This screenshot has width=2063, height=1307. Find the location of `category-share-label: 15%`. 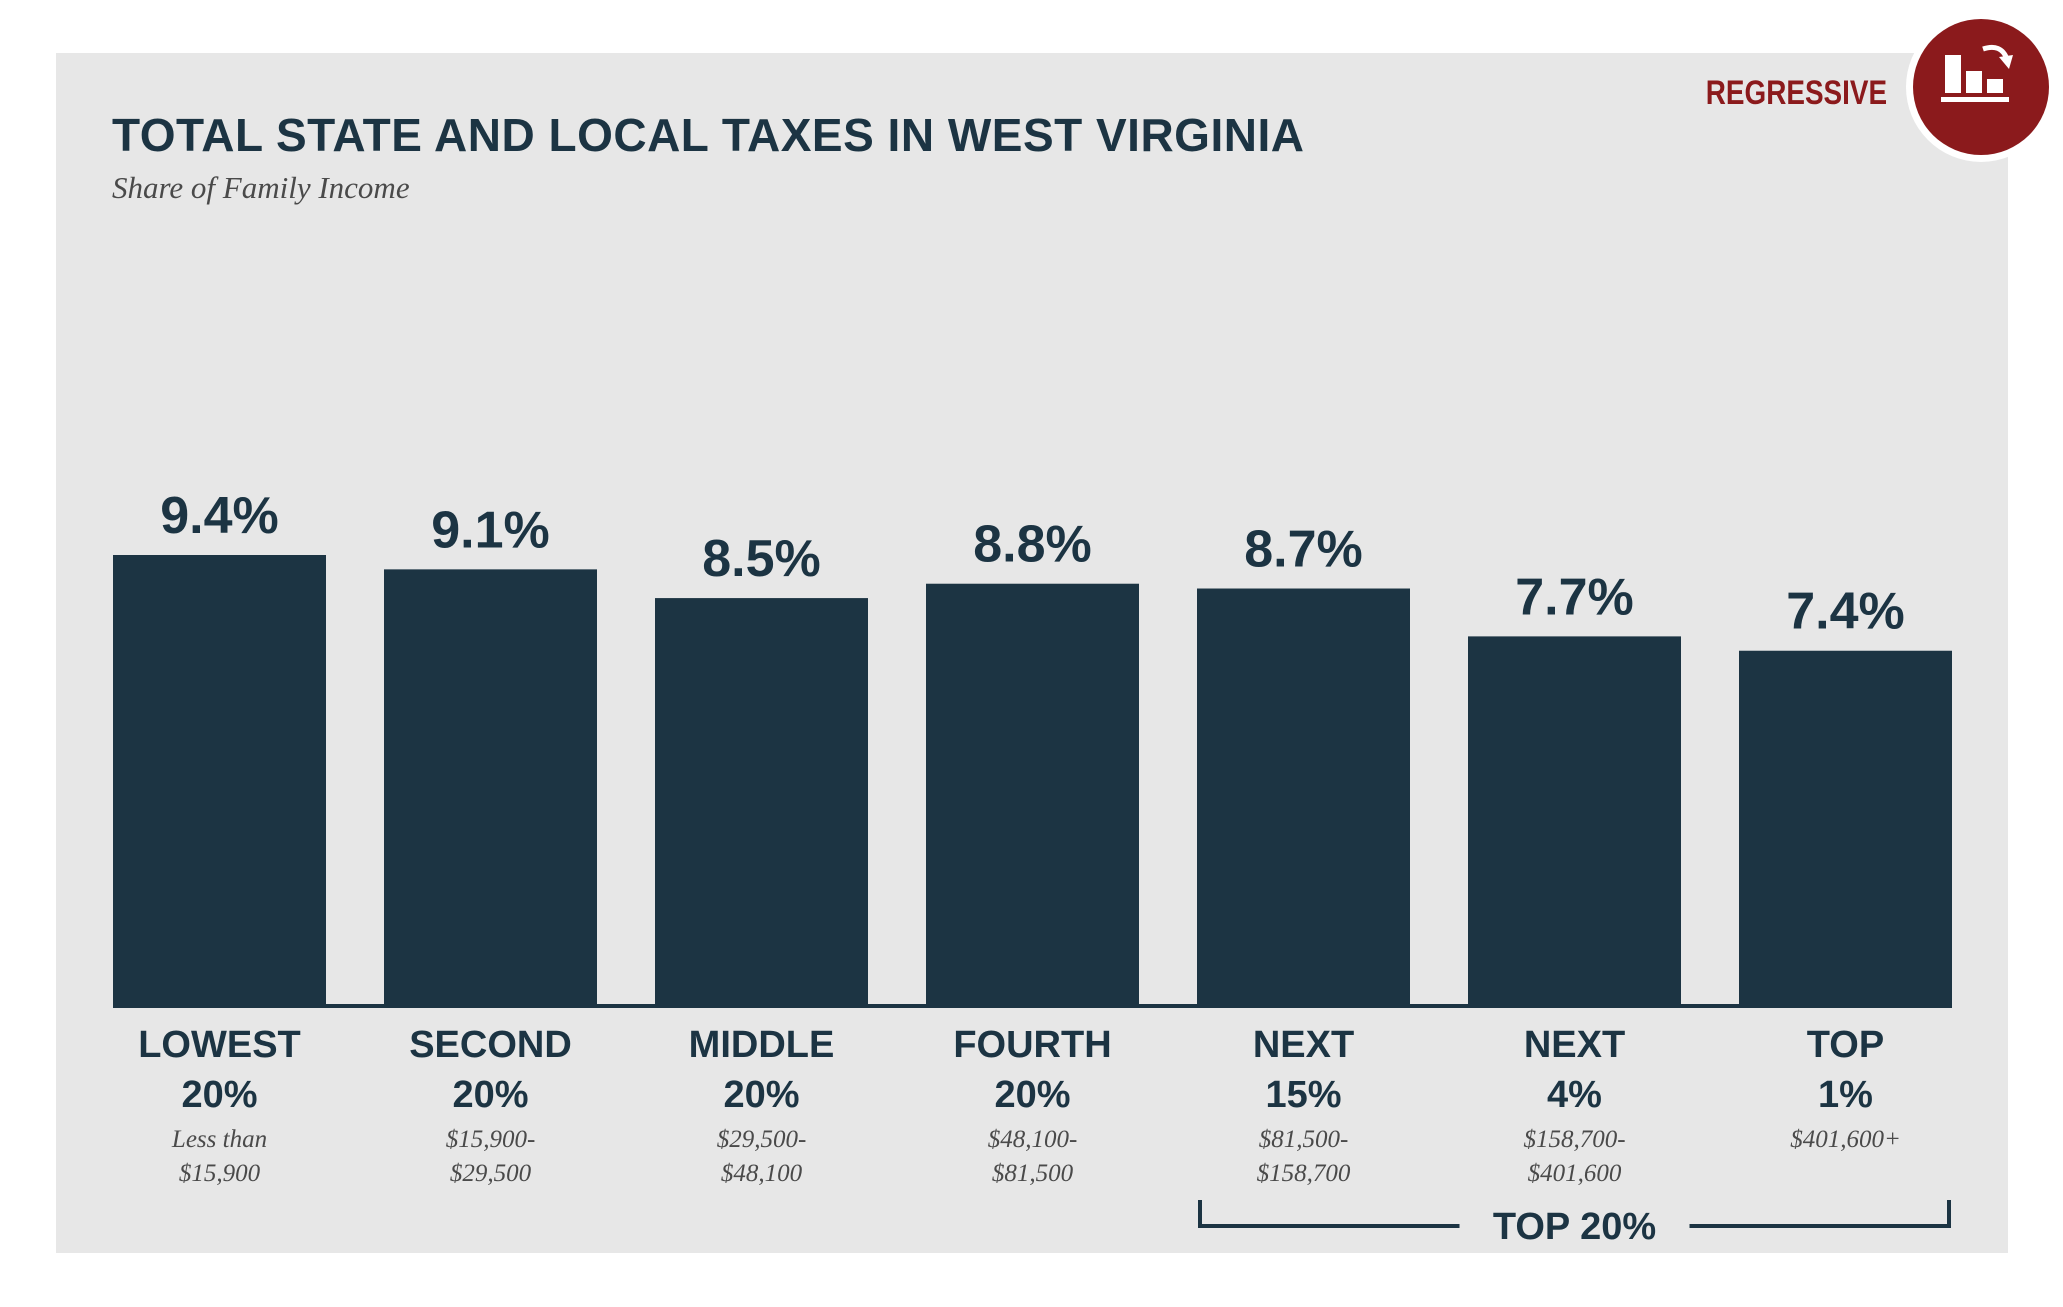

category-share-label: 15% is located at coordinates (1303, 1095).